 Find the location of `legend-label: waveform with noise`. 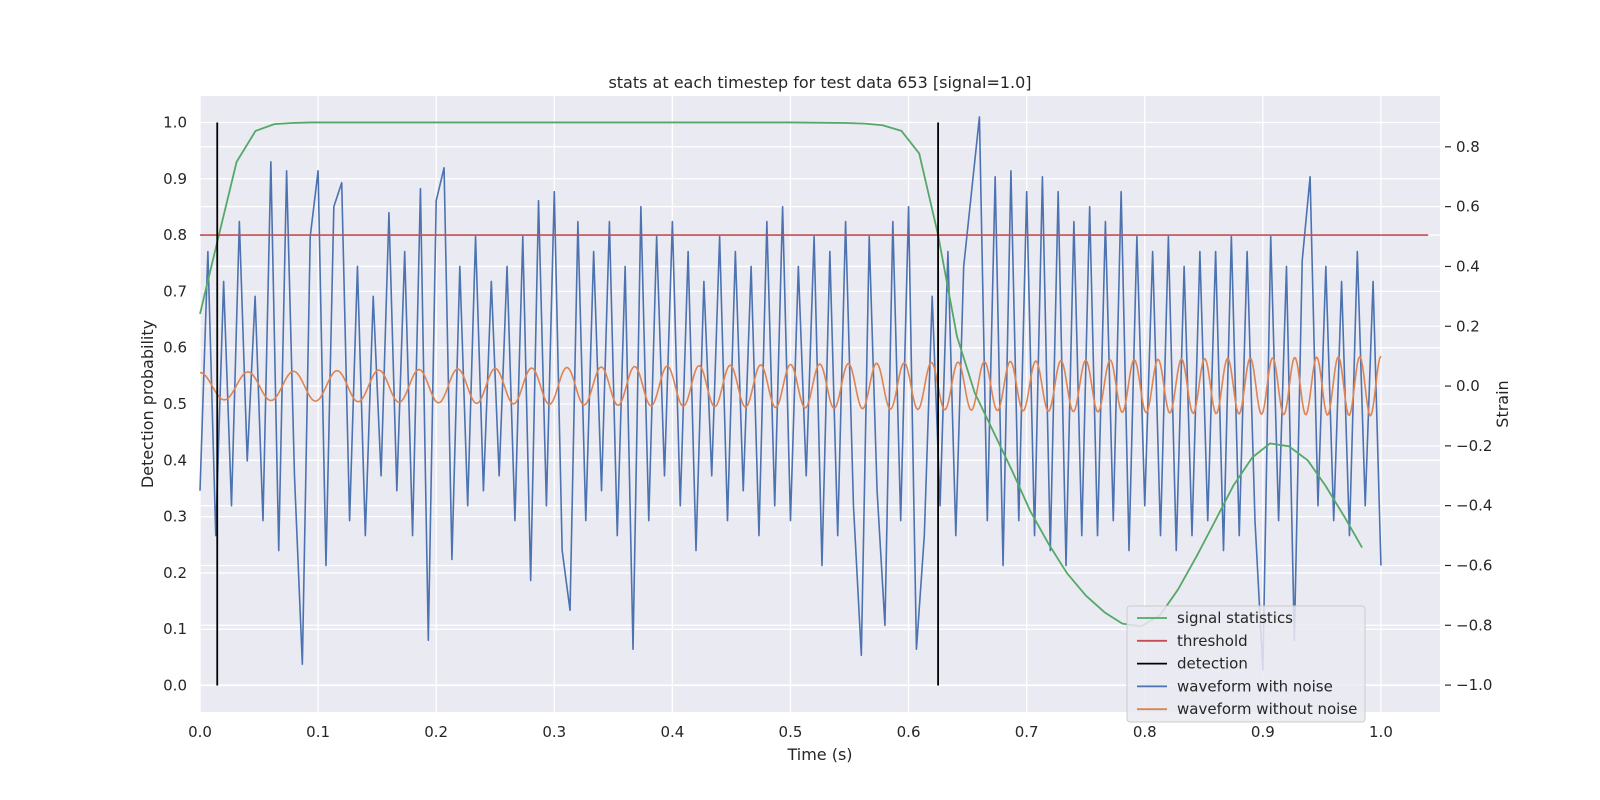

legend-label: waveform with noise is located at coordinates (1255, 686).